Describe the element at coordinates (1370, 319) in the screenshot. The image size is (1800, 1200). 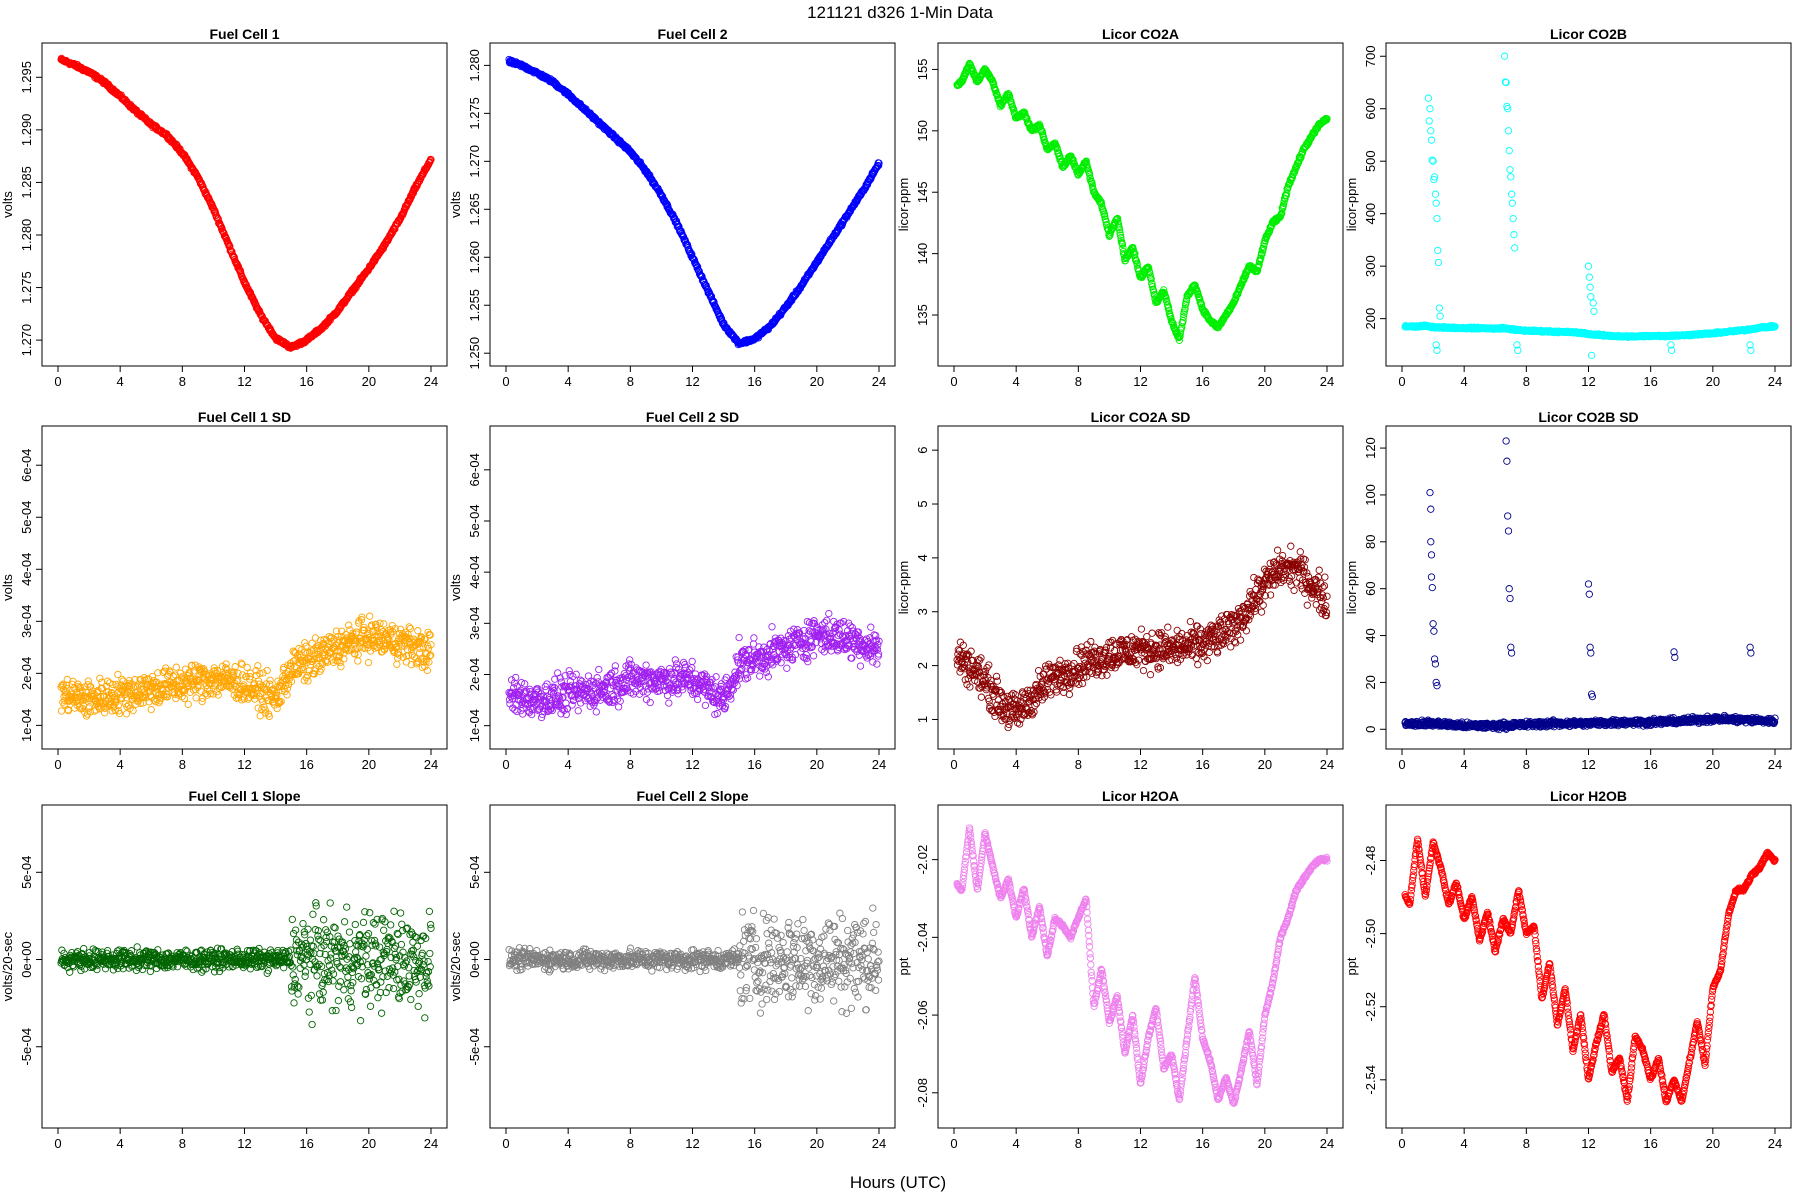
I see `y-tick-label: 200` at that location.